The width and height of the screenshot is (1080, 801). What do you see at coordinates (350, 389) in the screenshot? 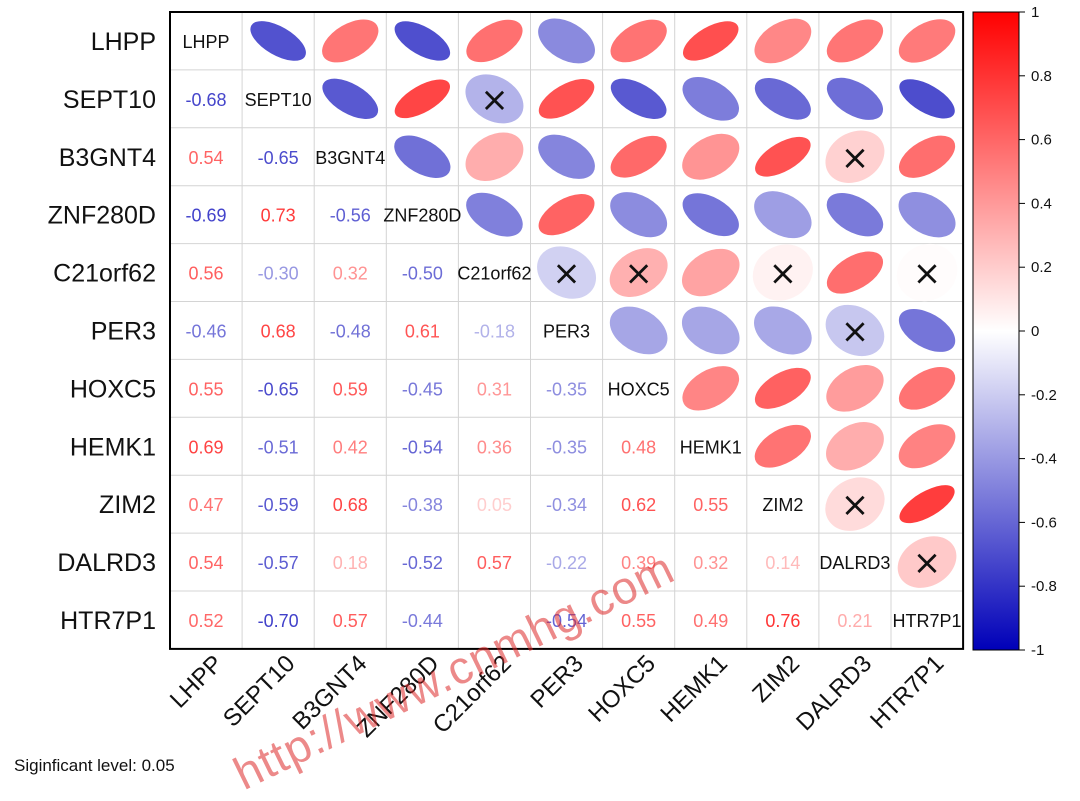
I see `correlation-value-label: 0.59` at bounding box center [350, 389].